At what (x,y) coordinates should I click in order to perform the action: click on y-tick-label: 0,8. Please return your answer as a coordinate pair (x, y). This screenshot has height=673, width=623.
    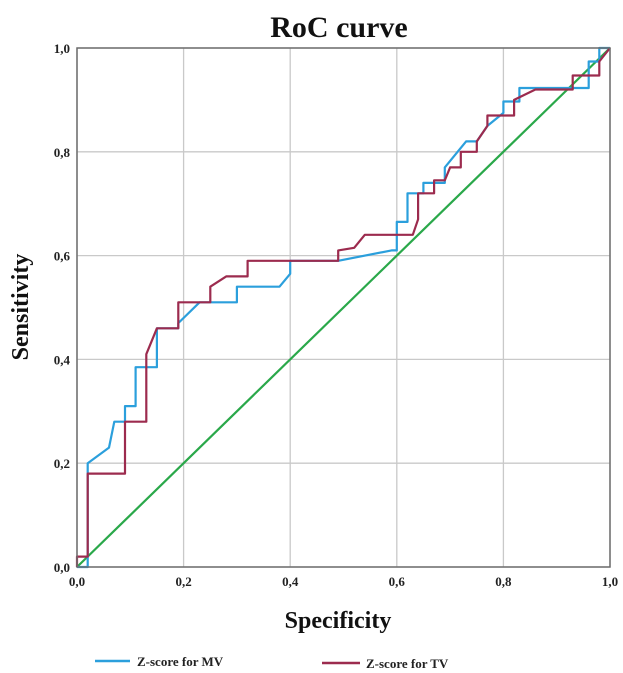
    Looking at the image, I should click on (62, 152).